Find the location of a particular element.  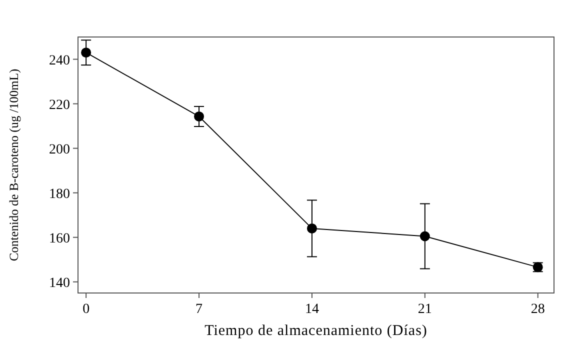

x-tick-label: 14 is located at coordinates (311, 309).